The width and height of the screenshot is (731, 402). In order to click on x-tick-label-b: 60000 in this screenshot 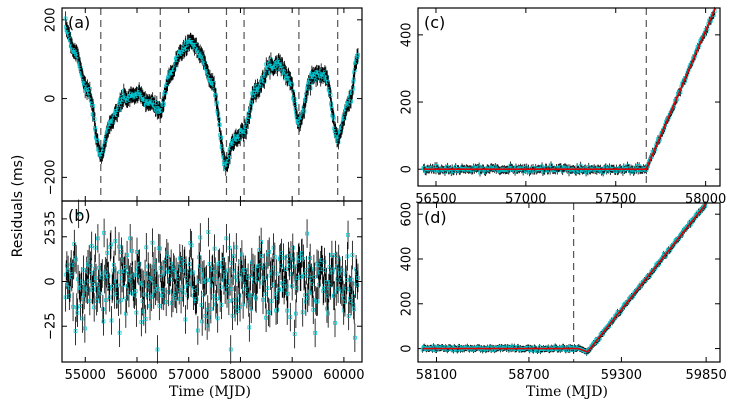, I will do `click(343, 375)`.